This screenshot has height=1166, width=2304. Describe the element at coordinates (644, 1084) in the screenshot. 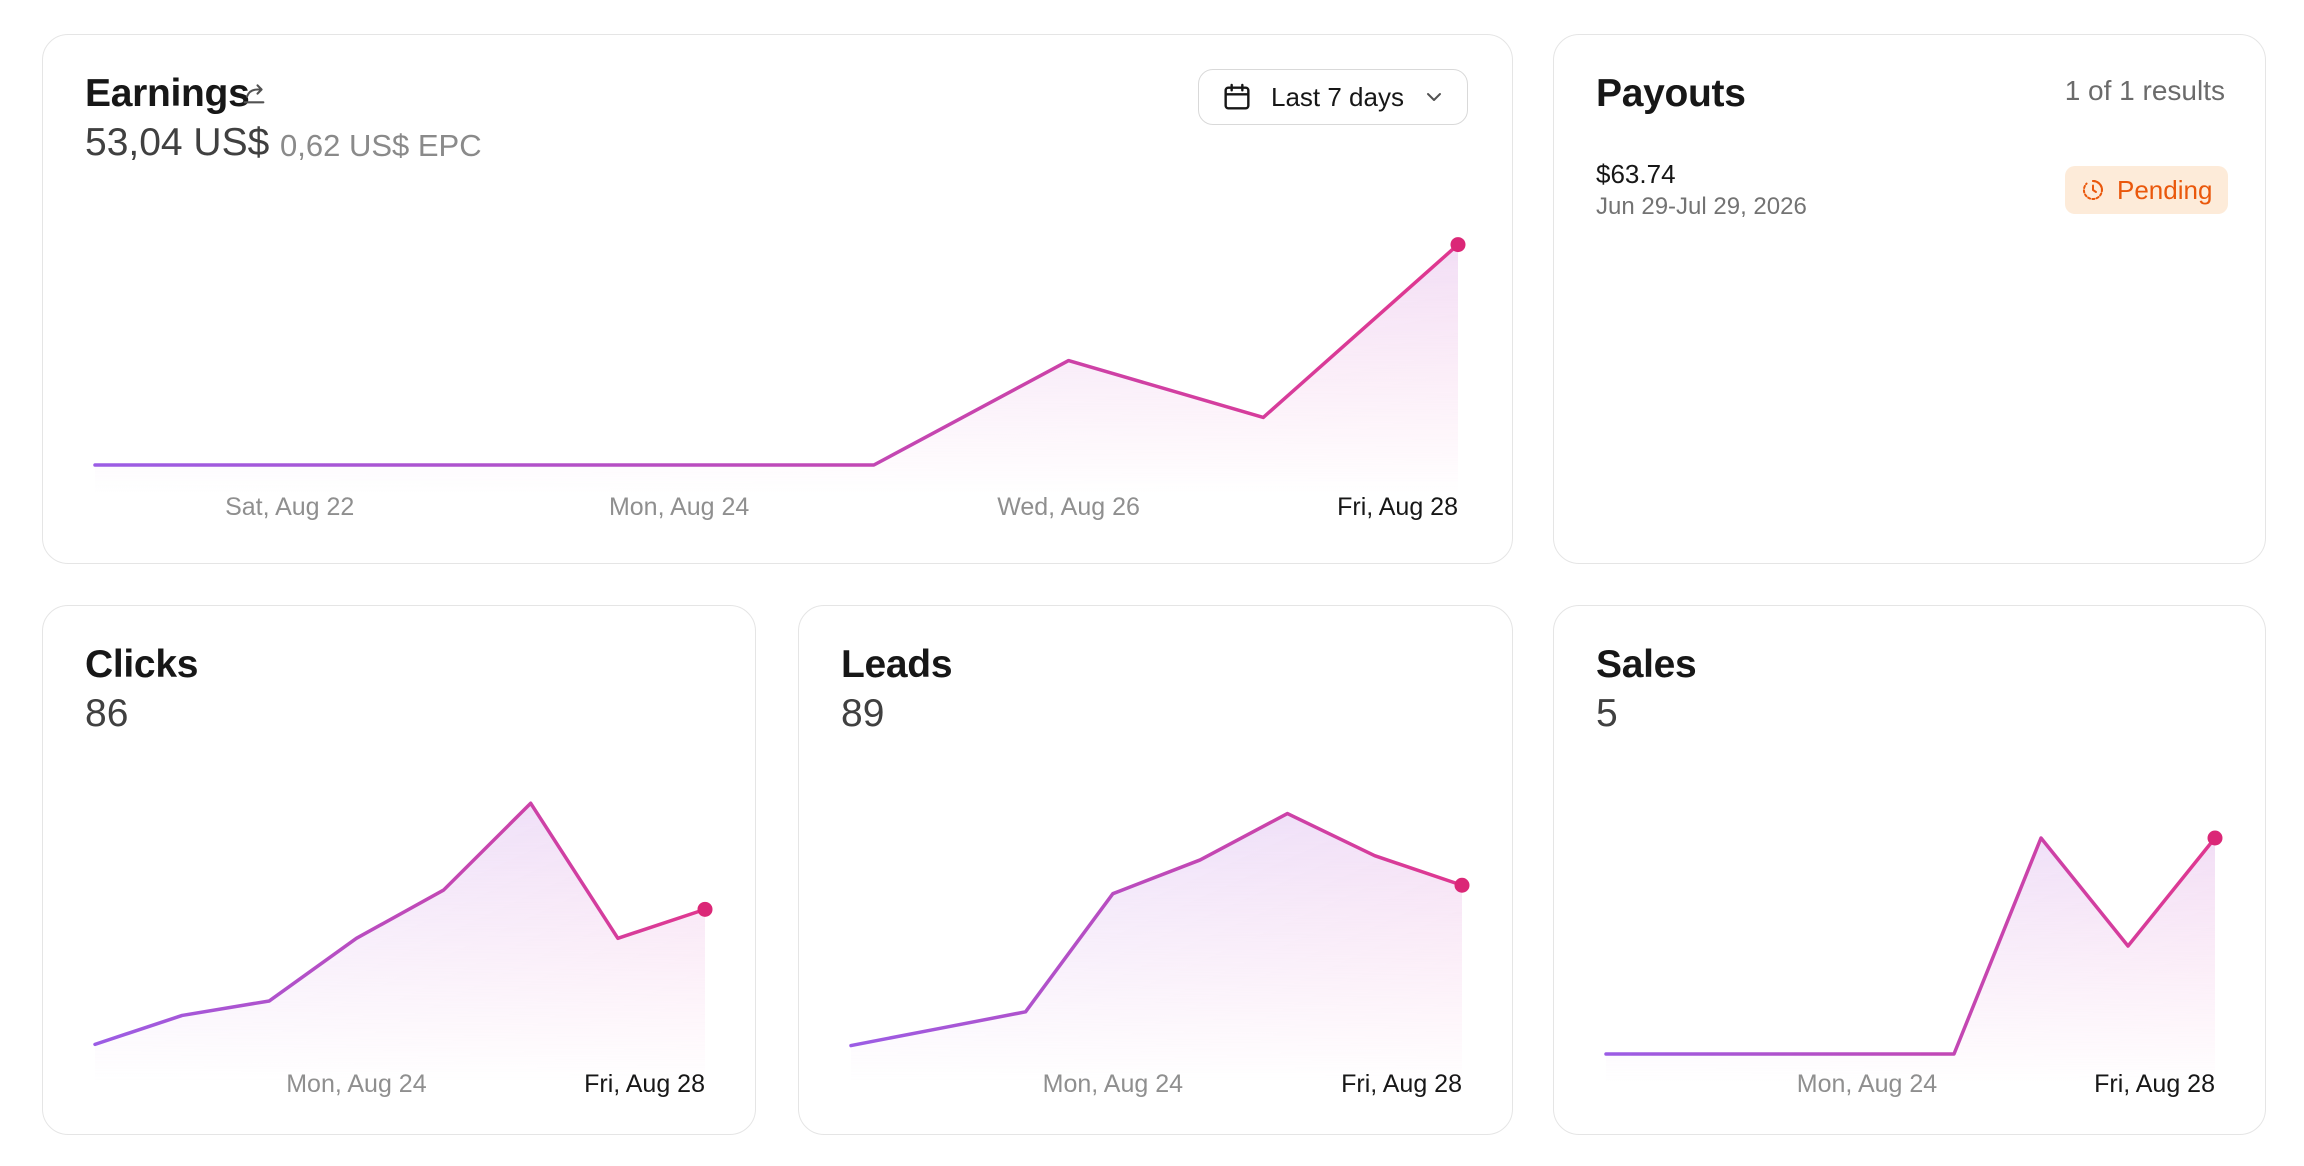

I see `clicks-tick-label: Fri, Aug 28` at that location.